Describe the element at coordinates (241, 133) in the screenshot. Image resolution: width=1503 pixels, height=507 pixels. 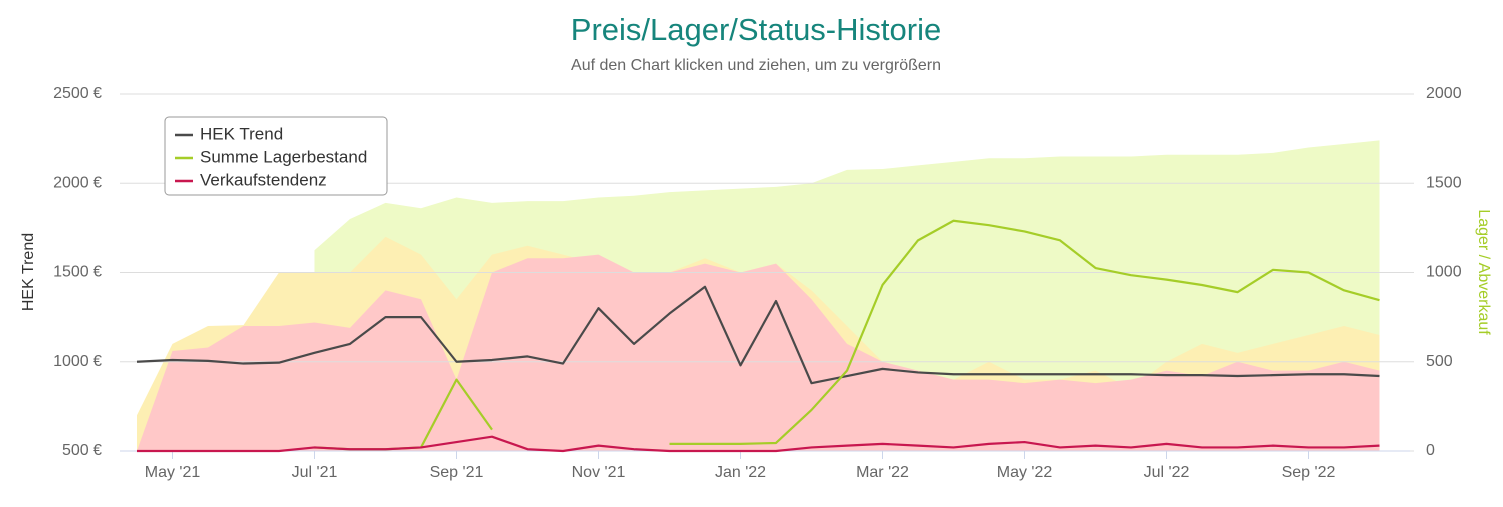
I see `legend-label: HEK Trend` at that location.